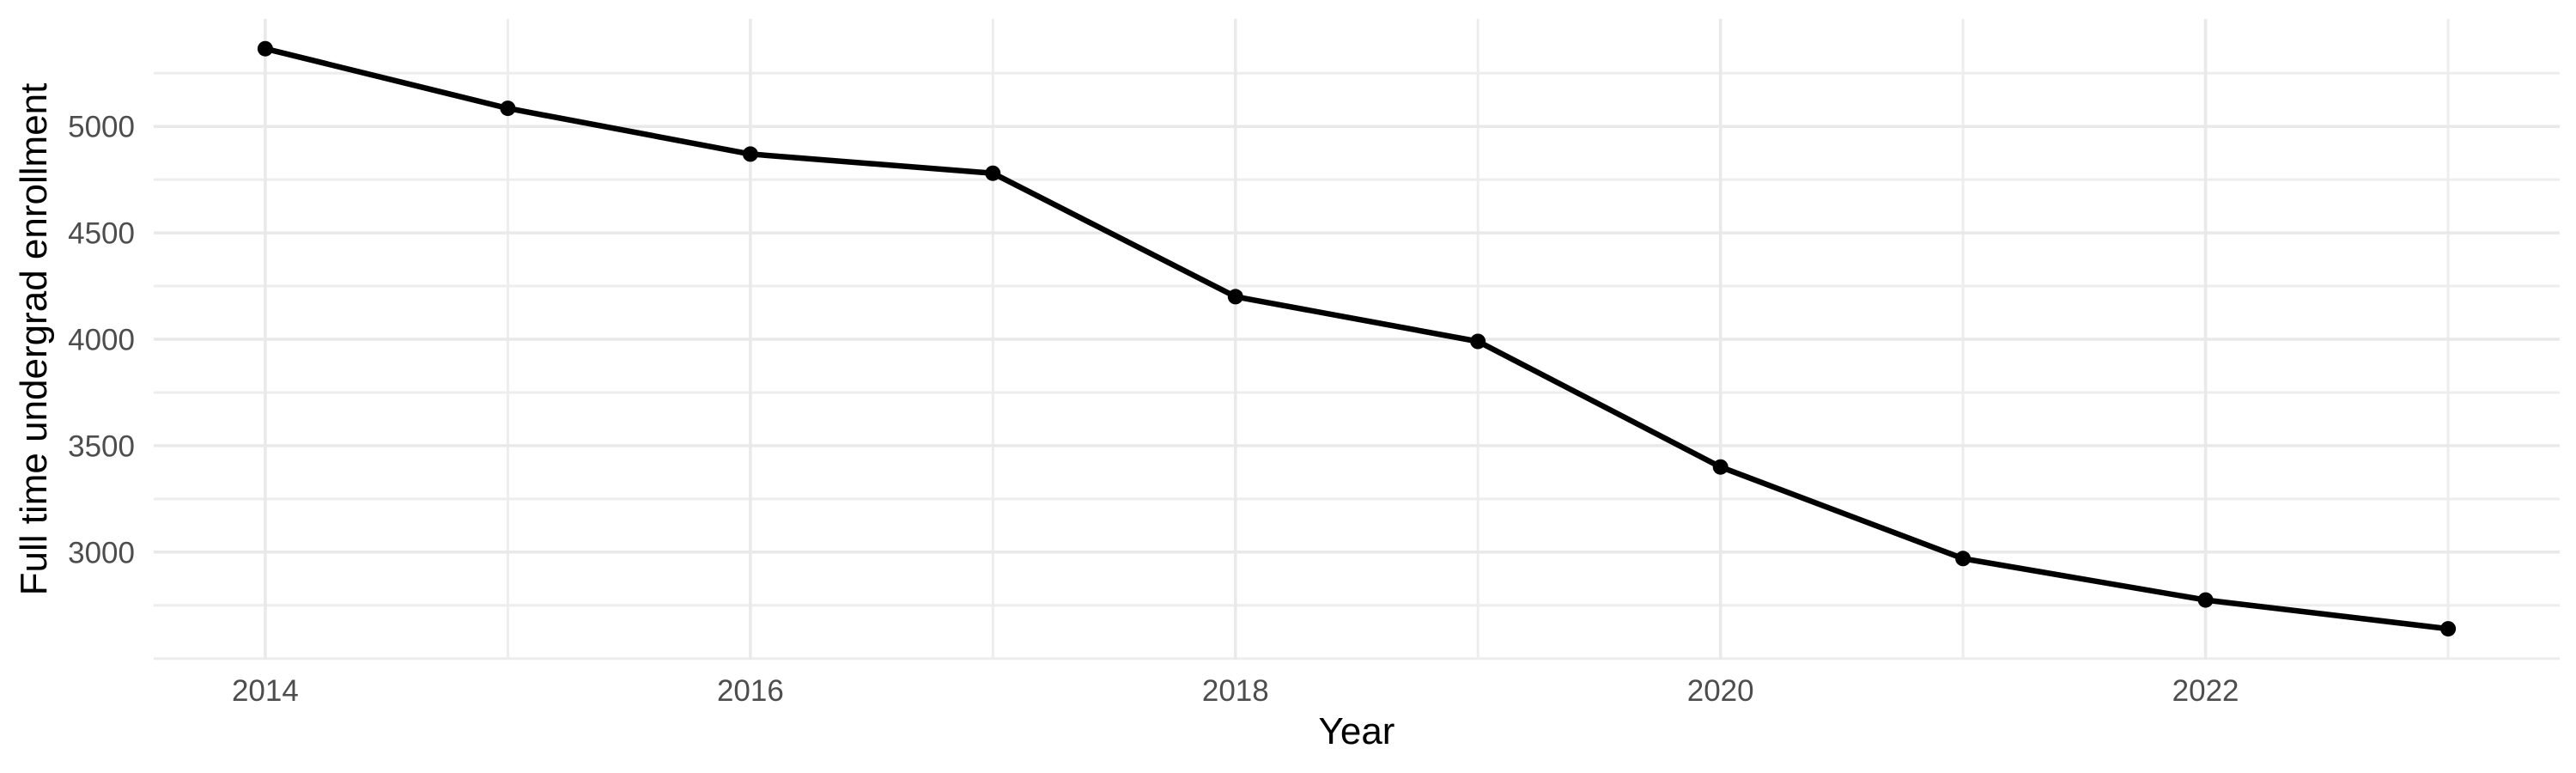 Image resolution: width=2576 pixels, height=773 pixels. I want to click on x-tick-label-2014: 2014, so click(265, 691).